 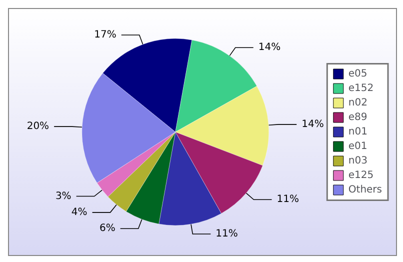 What do you see at coordinates (358, 161) in the screenshot?
I see `legend-label: n03` at bounding box center [358, 161].